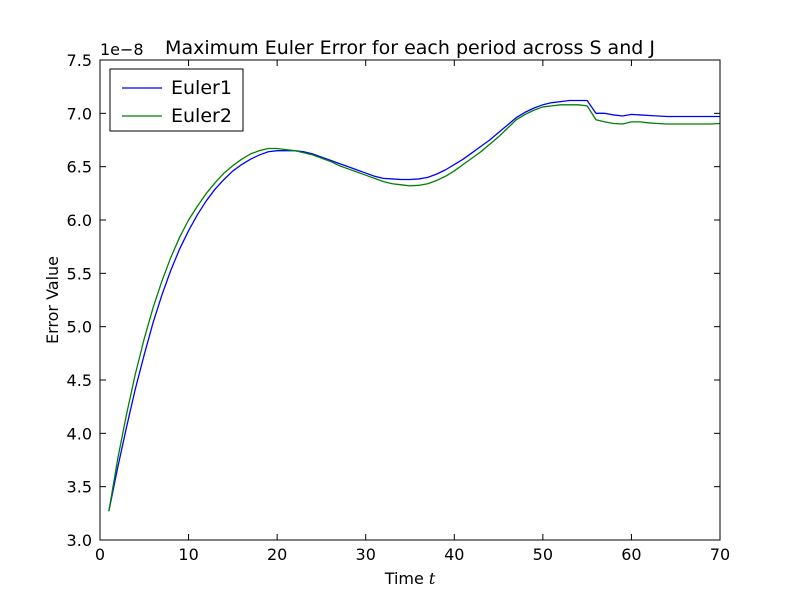 This screenshot has width=800, height=600. Describe the element at coordinates (79, 327) in the screenshot. I see `y-tick-label: 5.0` at that location.